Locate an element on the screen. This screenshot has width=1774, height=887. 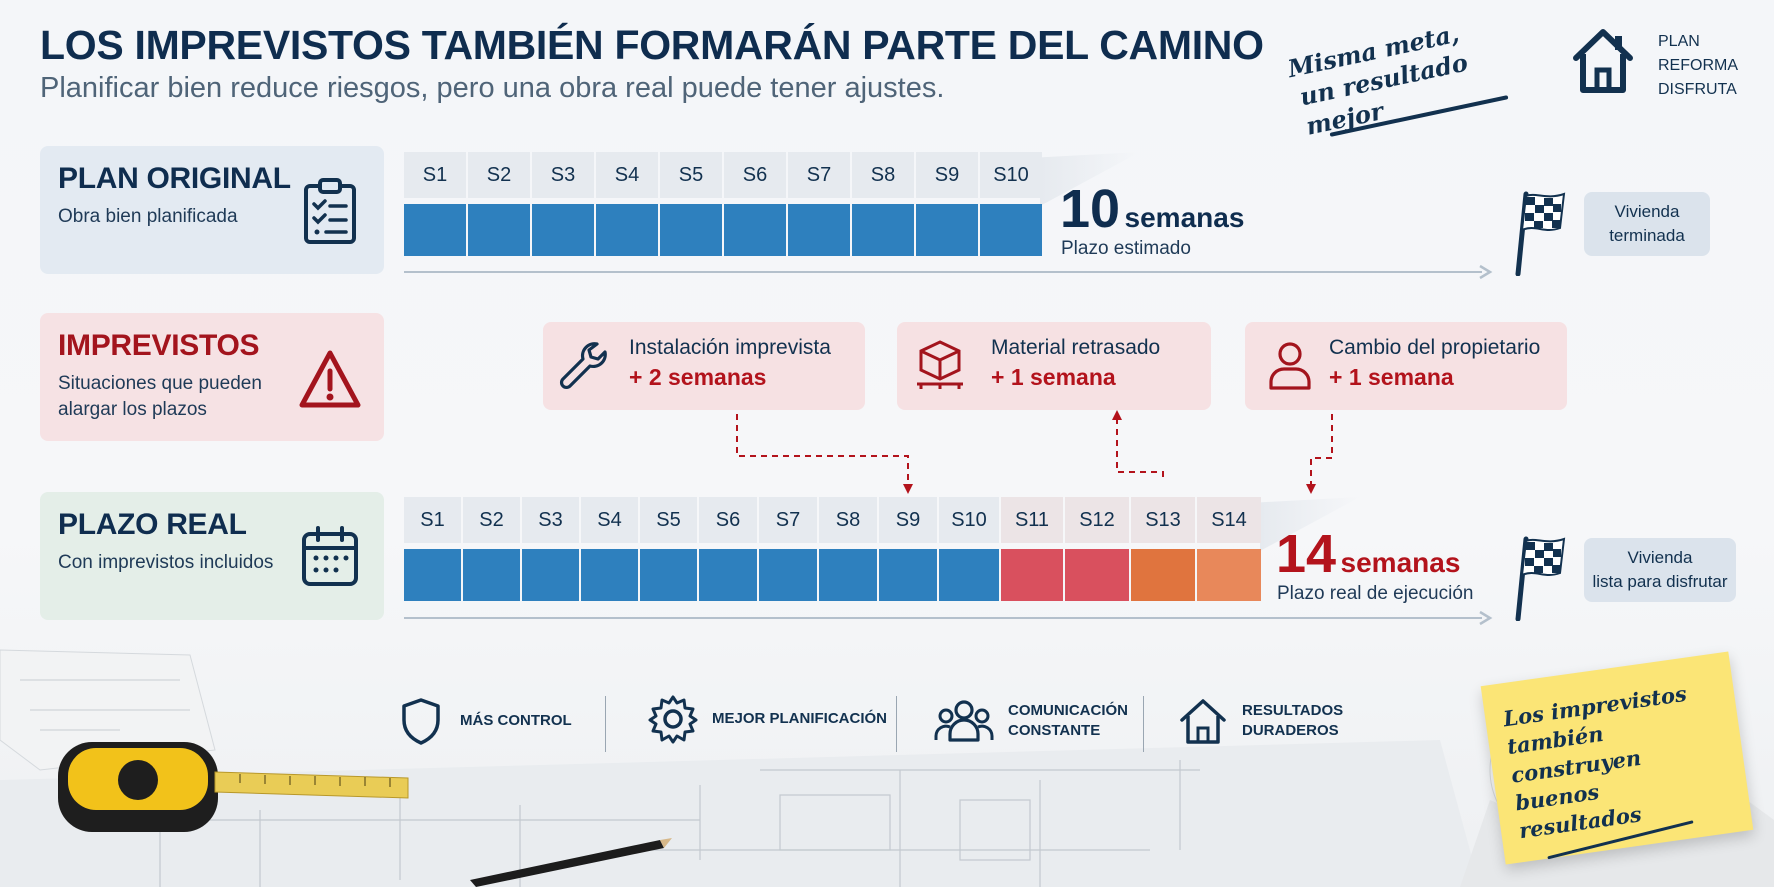
feature-planificacion: MEJOR PLANIFICACIÓN is located at coordinates (767, 719).